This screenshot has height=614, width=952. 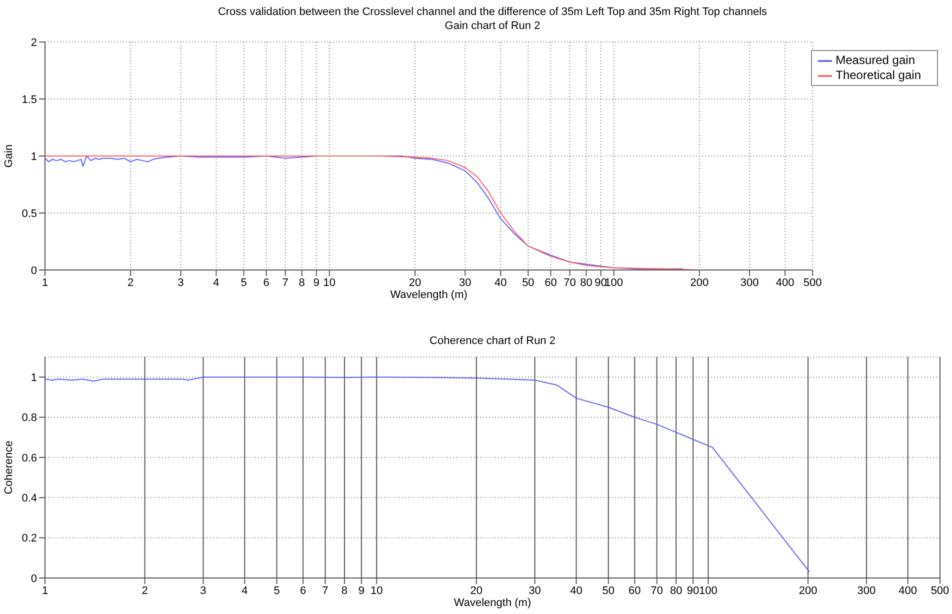 What do you see at coordinates (8, 467) in the screenshot?
I see `y-axis-title: Coherence` at bounding box center [8, 467].